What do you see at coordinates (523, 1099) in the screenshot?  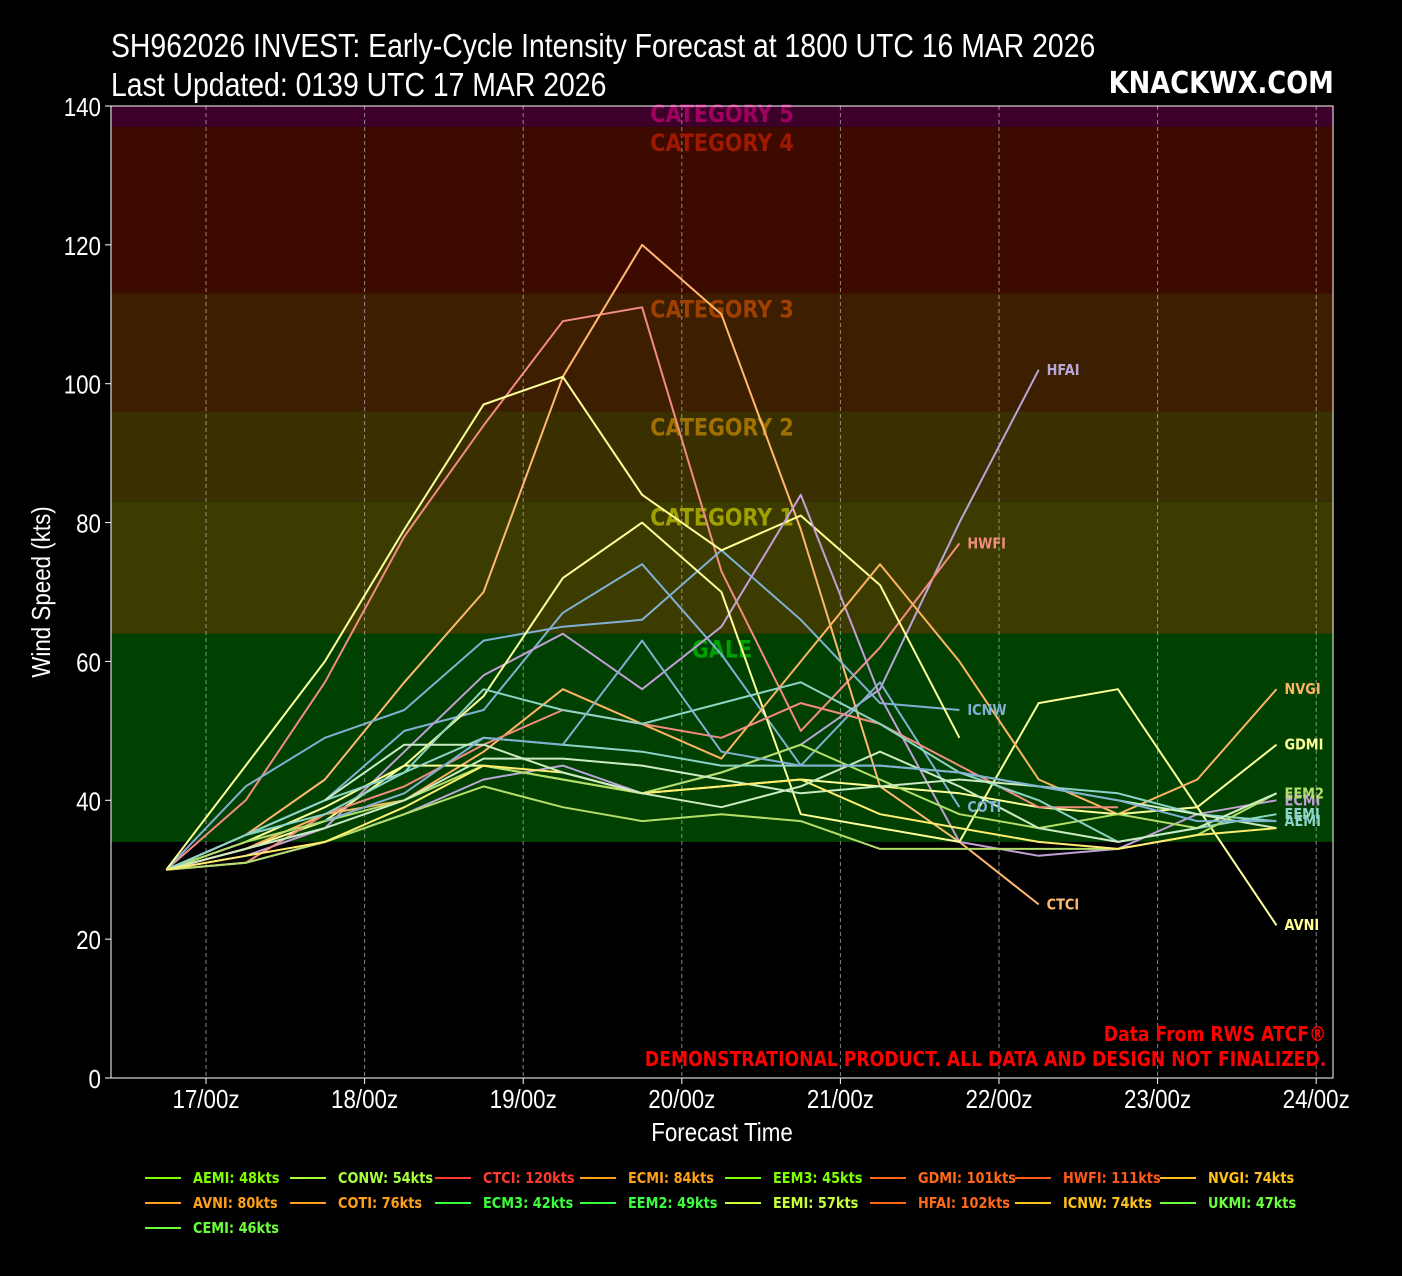 I see `x-tick-label: 19/00z` at bounding box center [523, 1099].